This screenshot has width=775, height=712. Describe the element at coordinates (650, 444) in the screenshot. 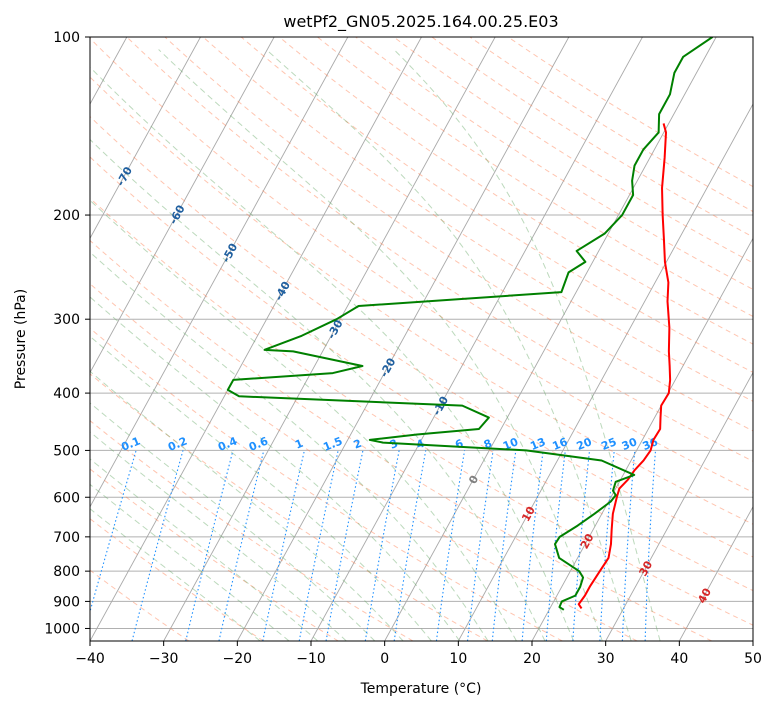

I see `mixing-ratio-label: 36` at that location.